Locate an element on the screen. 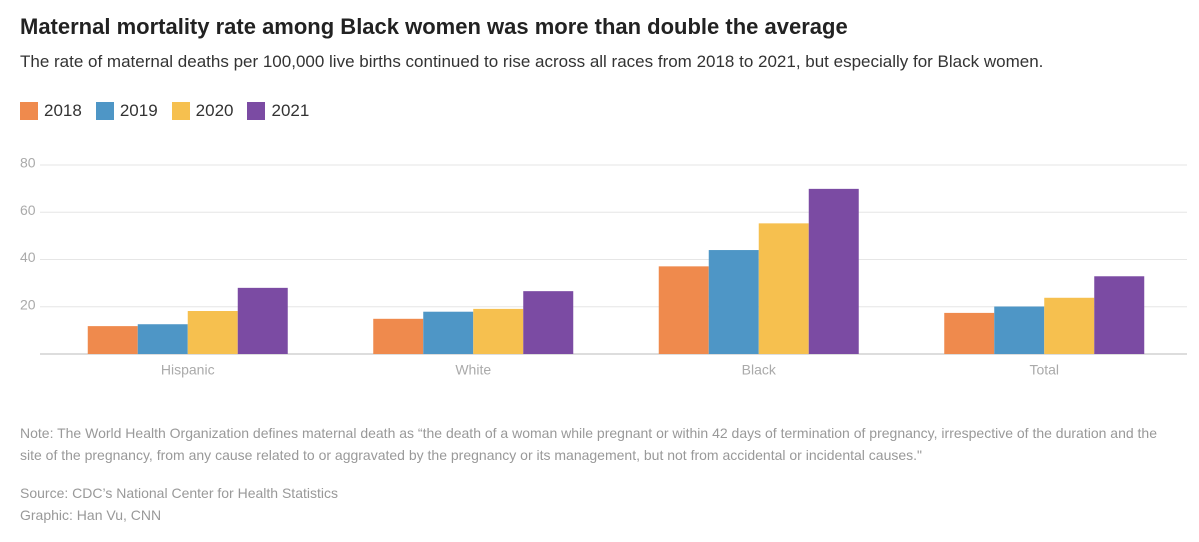 This screenshot has height=542, width=1199. legend: 2018 2019 2020 2021 is located at coordinates (164, 111).